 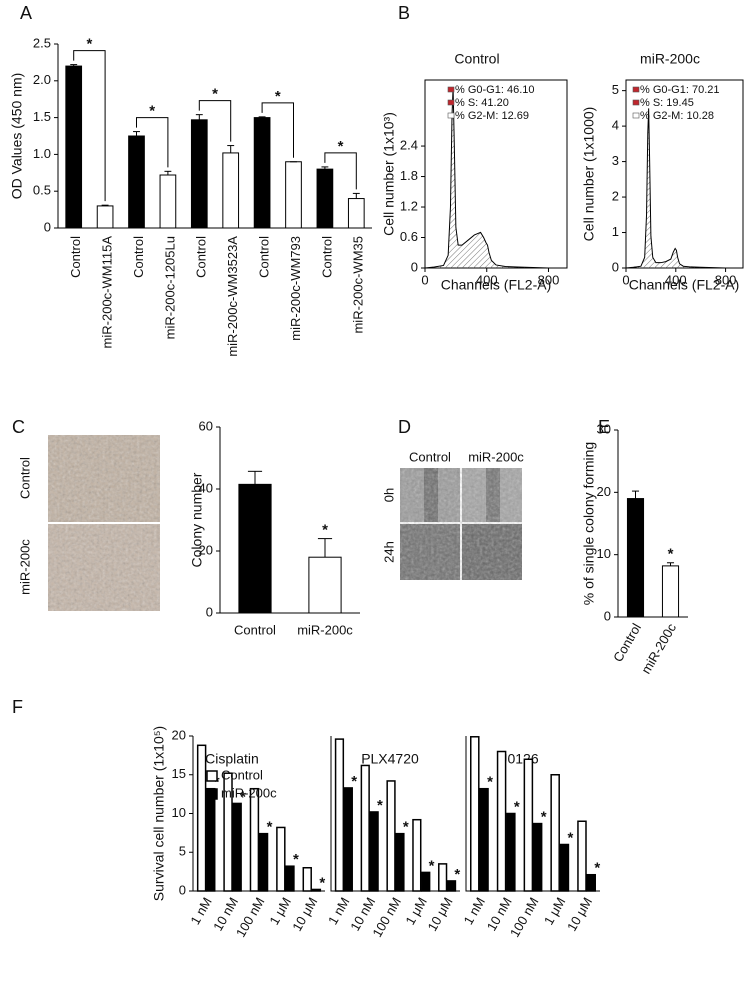 What do you see at coordinates (280, 911) in the screenshot?
I see `x-tick-label: 1 μM` at bounding box center [280, 911].